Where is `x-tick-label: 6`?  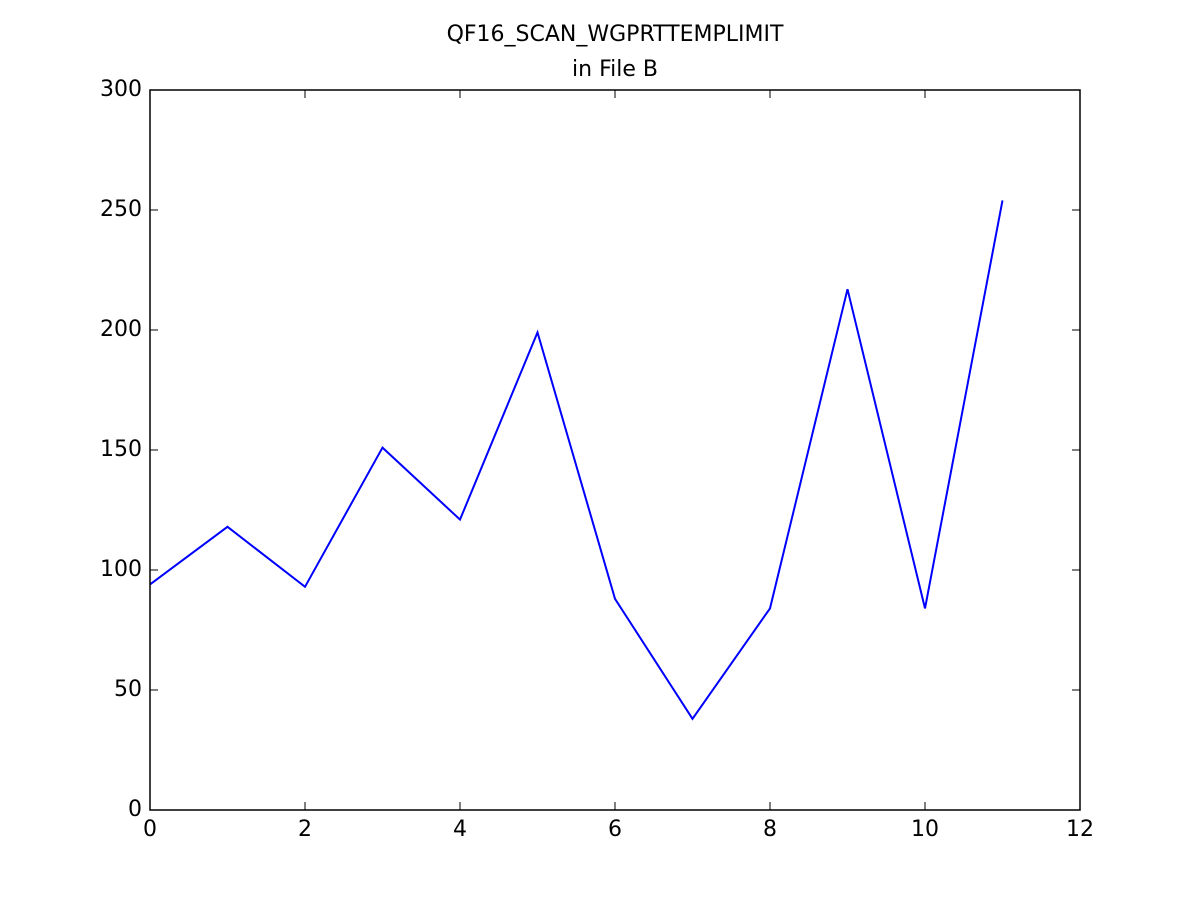 x-tick-label: 6 is located at coordinates (615, 829).